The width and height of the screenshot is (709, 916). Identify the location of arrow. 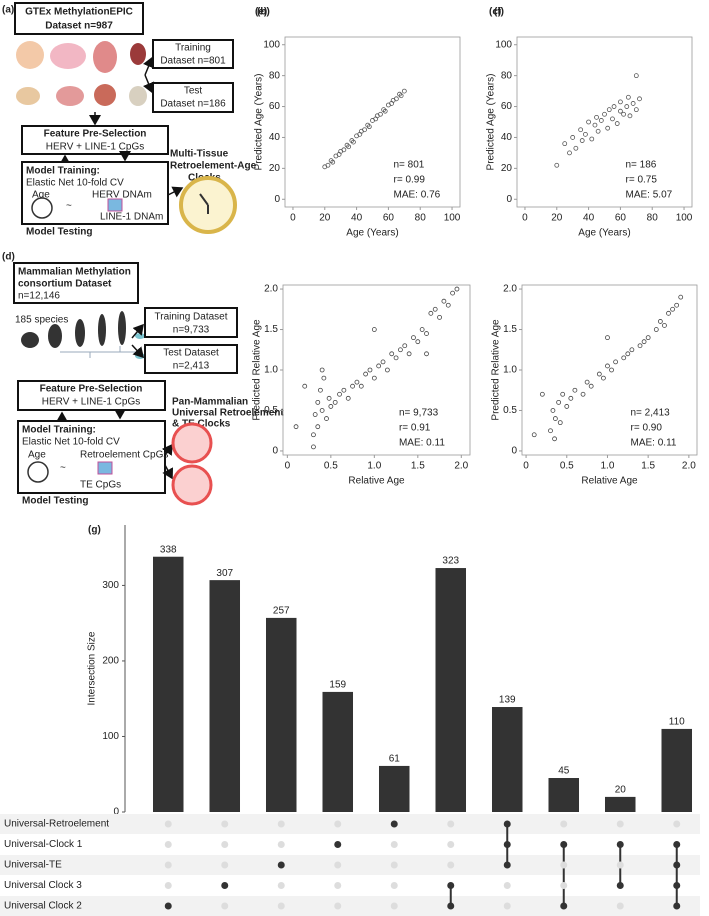
(168, 472).